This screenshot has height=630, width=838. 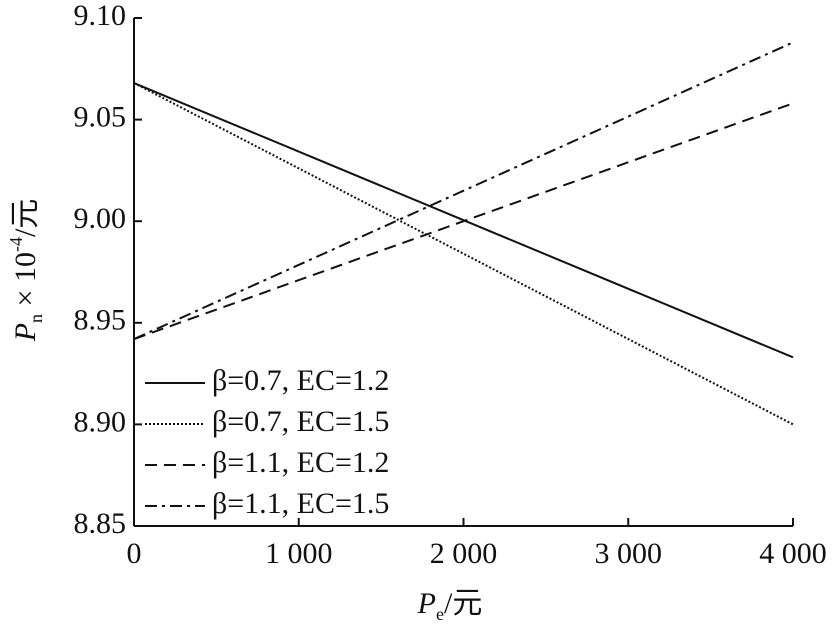 What do you see at coordinates (464, 553) in the screenshot?
I see `x-tick-label: 2 000` at bounding box center [464, 553].